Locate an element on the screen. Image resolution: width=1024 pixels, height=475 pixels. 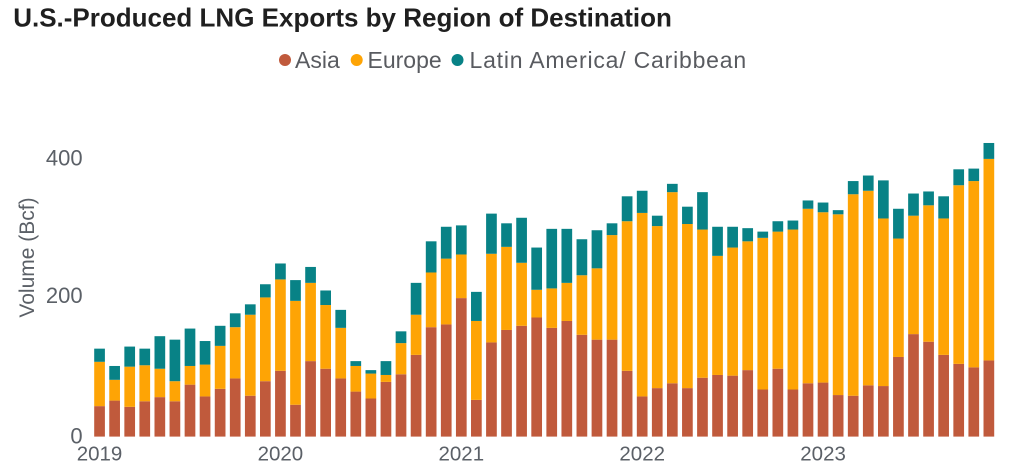
svg-text: Volume (Bcf) is located at coordinates (27, 257).